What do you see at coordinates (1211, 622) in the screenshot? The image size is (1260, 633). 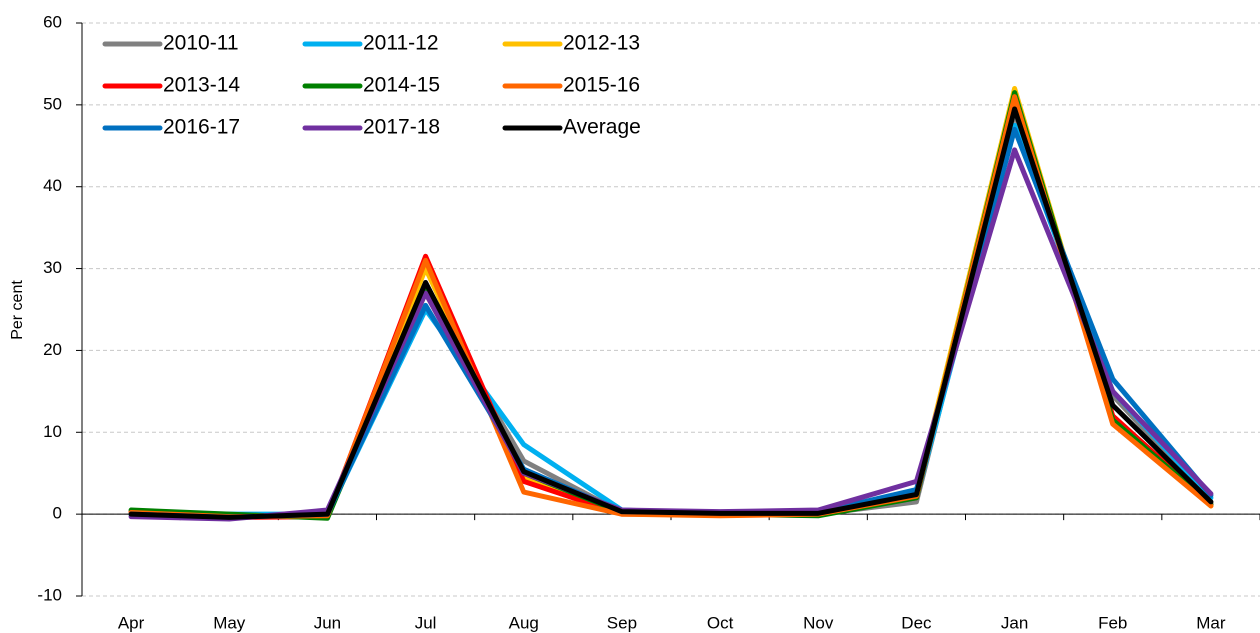 I see `x-tick-label: Mar` at bounding box center [1211, 622].